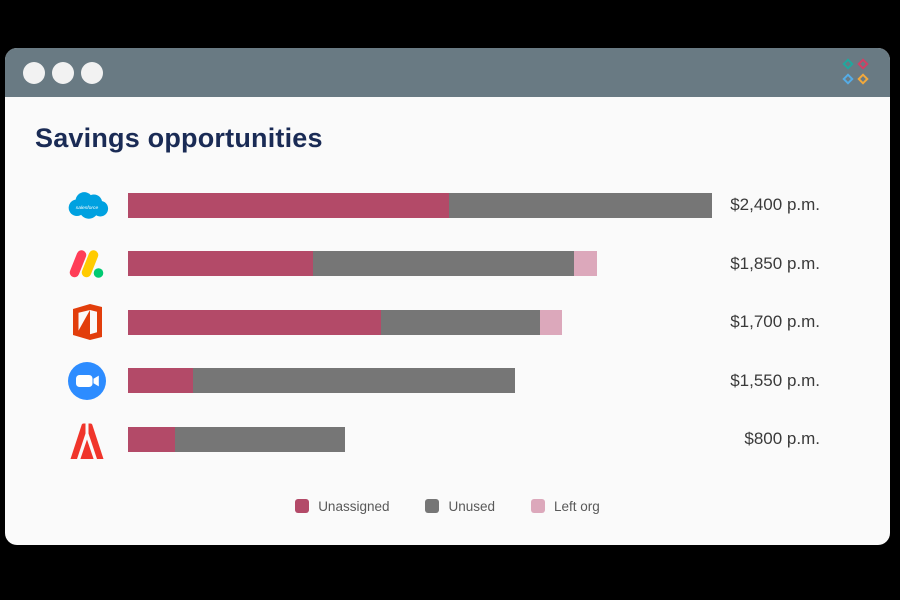 Image resolution: width=900 pixels, height=600 pixels. What do you see at coordinates (447, 439) in the screenshot?
I see `app-row-adobe: $800 p.m.` at bounding box center [447, 439].